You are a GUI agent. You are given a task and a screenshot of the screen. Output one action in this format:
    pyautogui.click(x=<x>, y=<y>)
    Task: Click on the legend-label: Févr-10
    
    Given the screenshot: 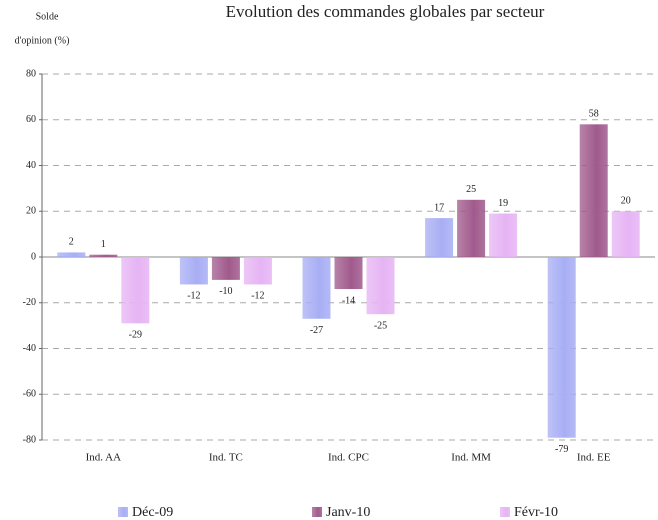 What is the action you would take?
    pyautogui.click(x=536, y=512)
    